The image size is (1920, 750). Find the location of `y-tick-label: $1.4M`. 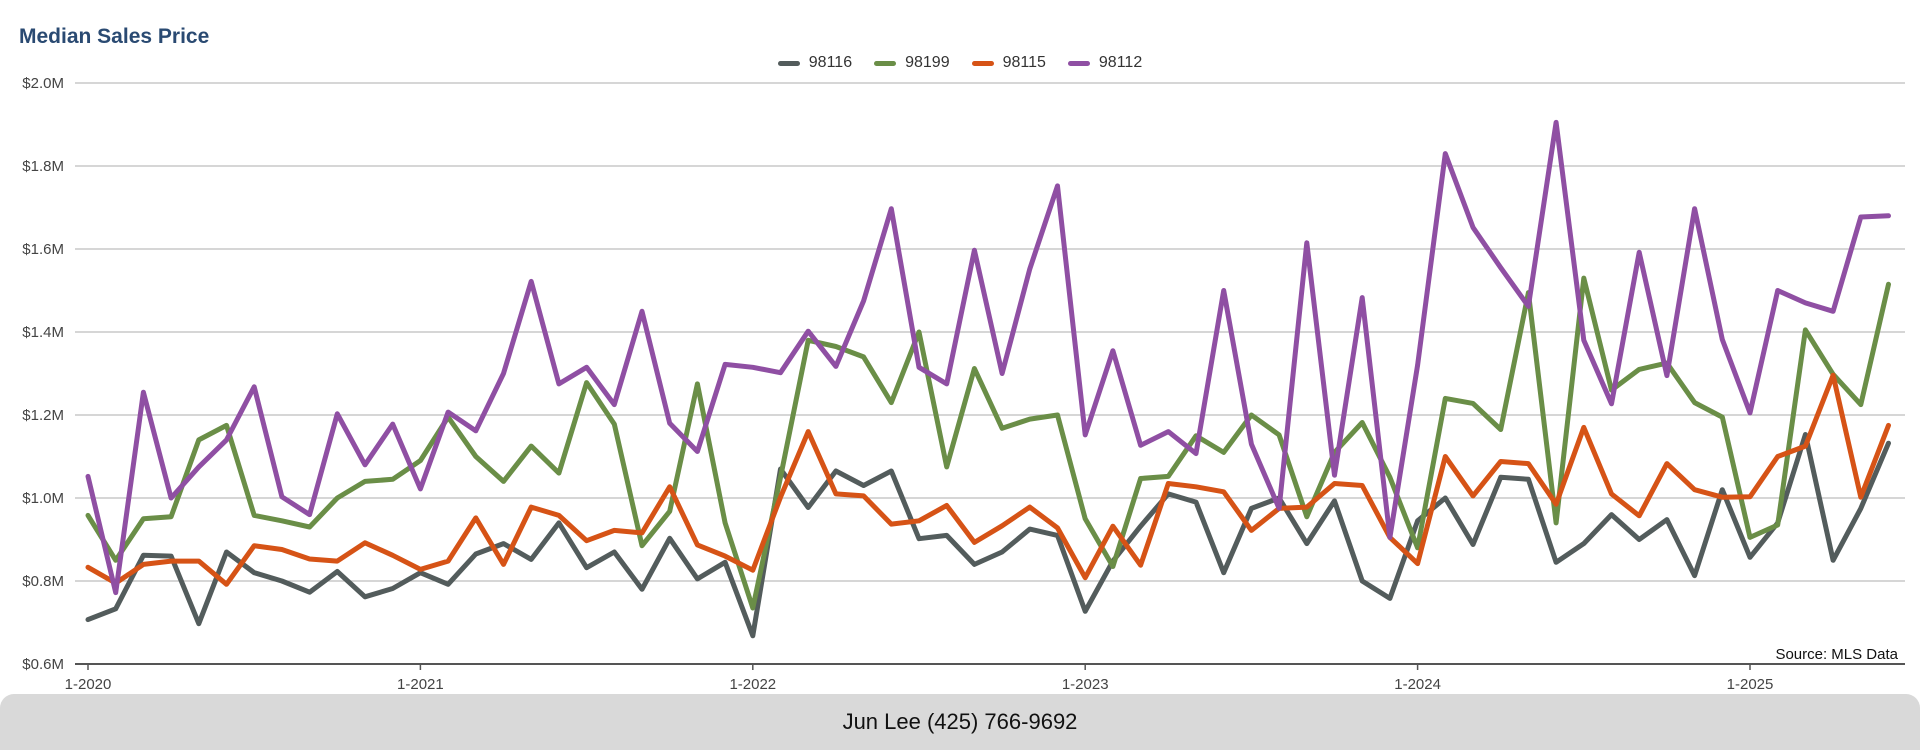

y-tick-label: $1.4M is located at coordinates (43, 332).